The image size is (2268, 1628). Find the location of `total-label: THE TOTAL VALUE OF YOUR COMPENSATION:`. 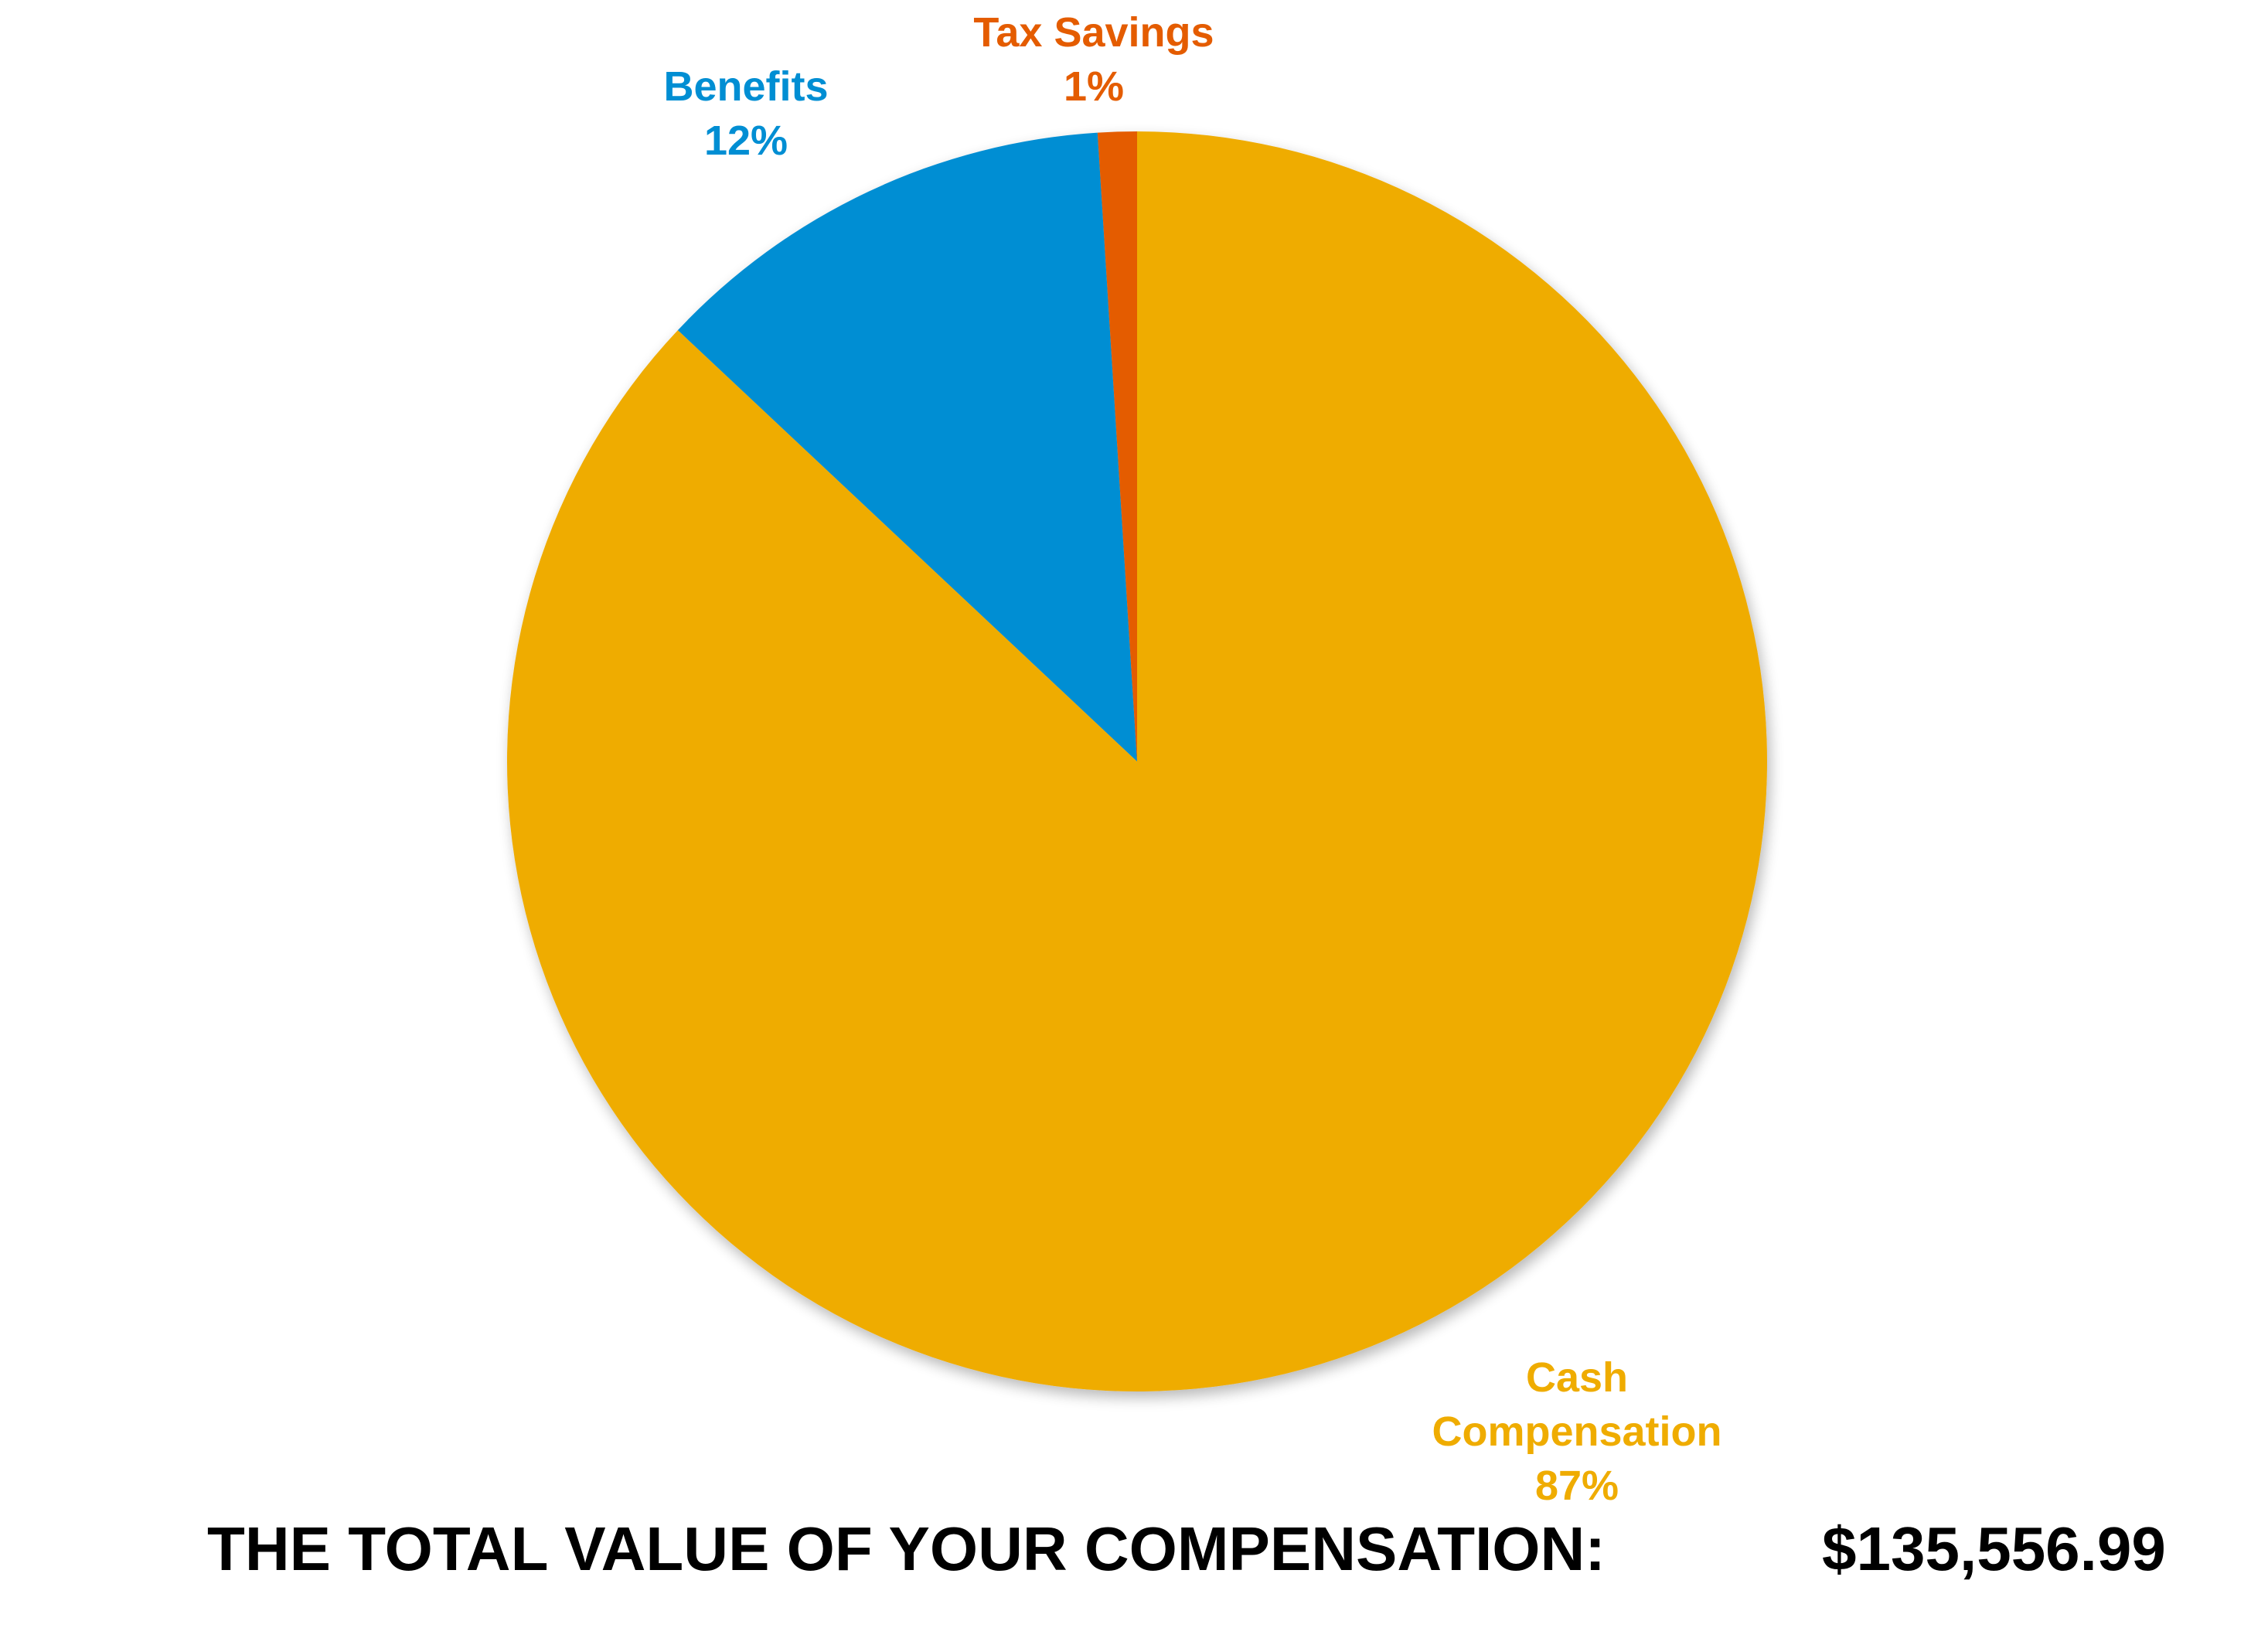

total-label: THE TOTAL VALUE OF YOUR COMPENSATION: is located at coordinates (907, 1548).